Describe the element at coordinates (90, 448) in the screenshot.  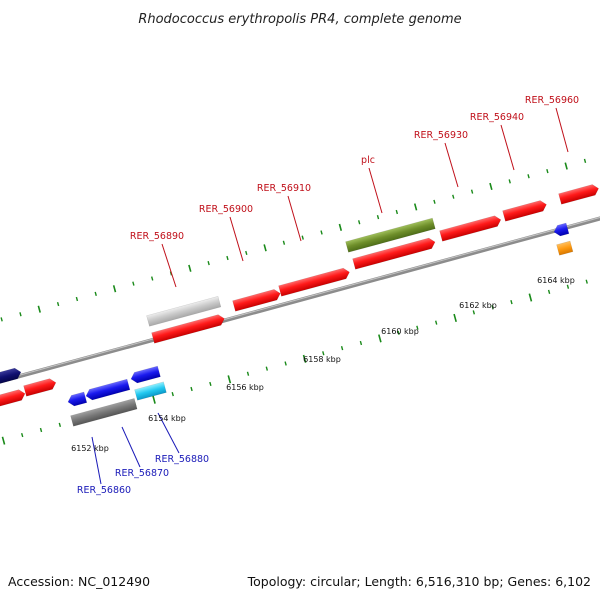
I see `ruler-label: 6152 kbp` at that location.